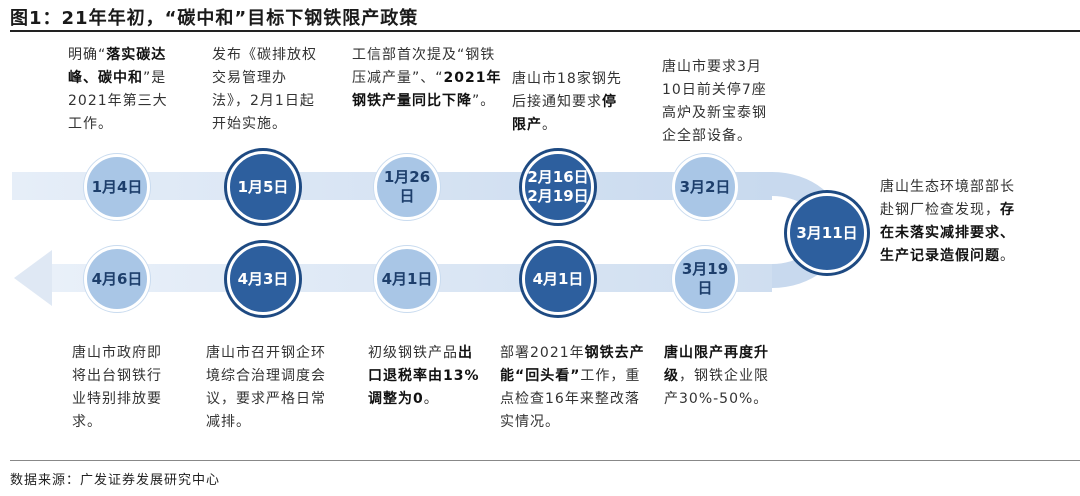  Describe the element at coordinates (117, 187) in the screenshot. I see `node-jan4: 1月4日` at that location.